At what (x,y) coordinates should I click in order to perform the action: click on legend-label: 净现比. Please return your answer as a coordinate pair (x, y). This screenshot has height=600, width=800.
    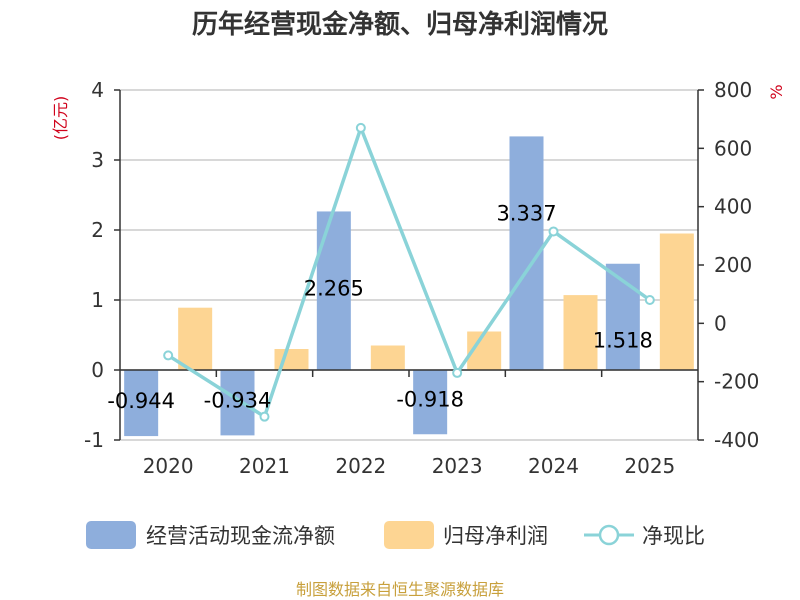
    Looking at the image, I should click on (673, 536).